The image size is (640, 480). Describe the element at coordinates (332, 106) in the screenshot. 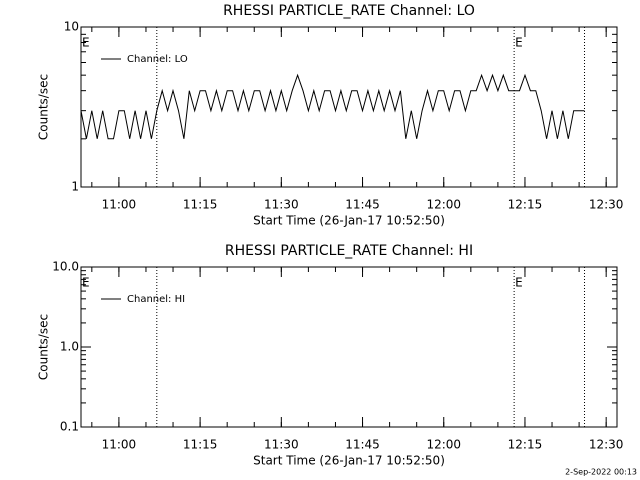

I see `data-line` at that location.